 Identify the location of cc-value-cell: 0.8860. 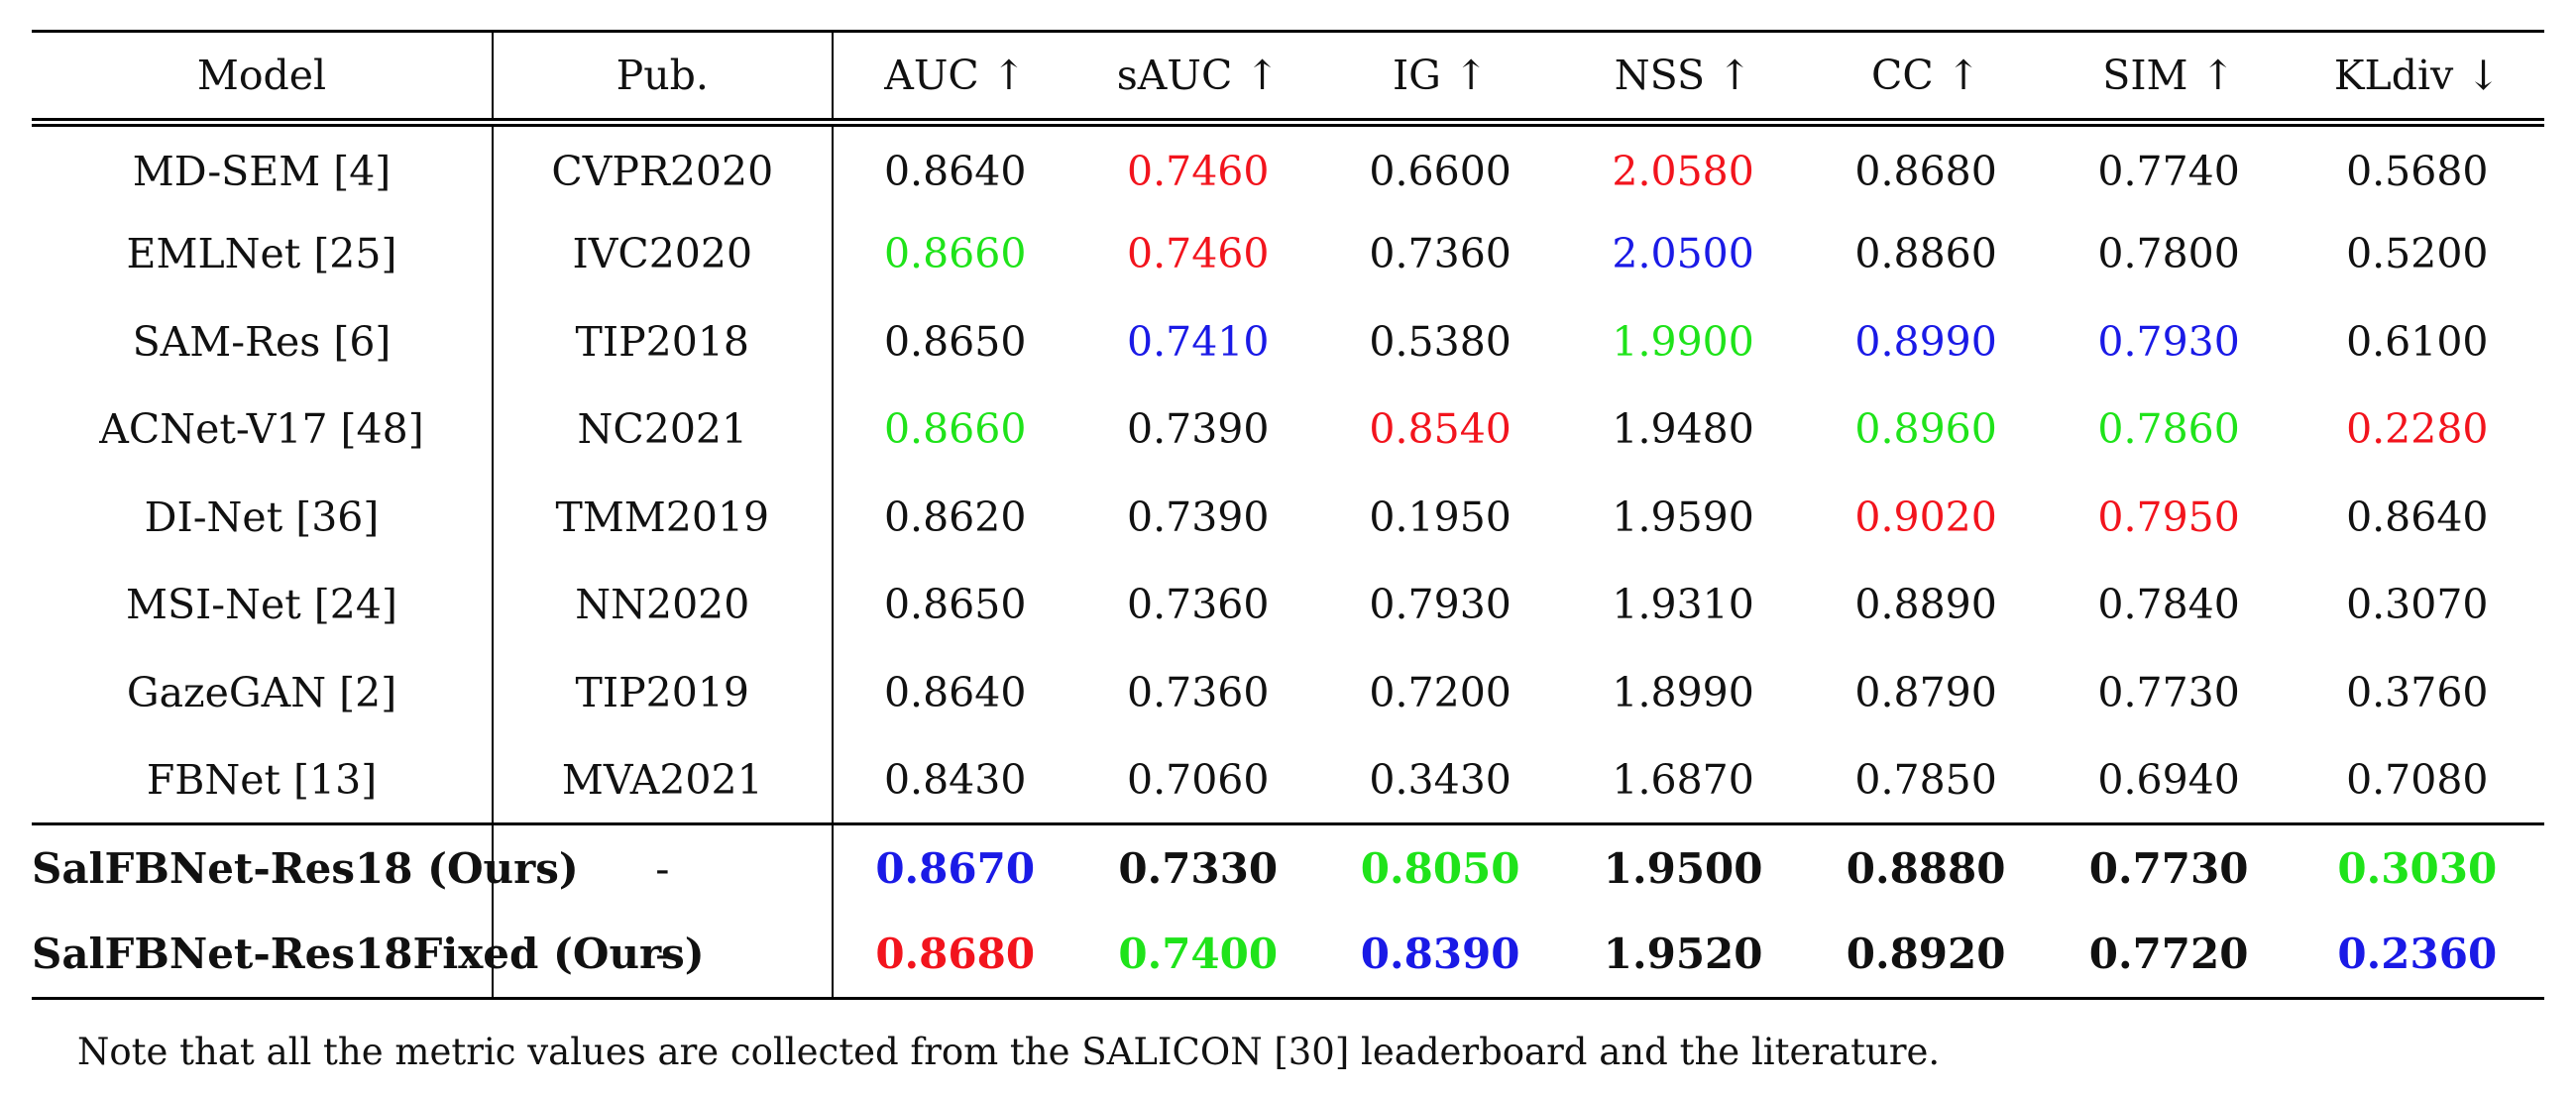
(1925, 254).